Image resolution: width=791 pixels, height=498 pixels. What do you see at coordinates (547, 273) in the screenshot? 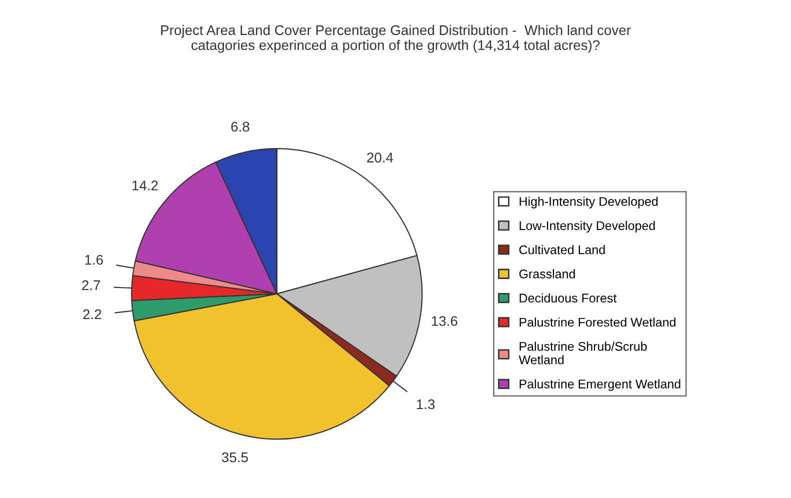
I see `legend-label: Grassland` at bounding box center [547, 273].